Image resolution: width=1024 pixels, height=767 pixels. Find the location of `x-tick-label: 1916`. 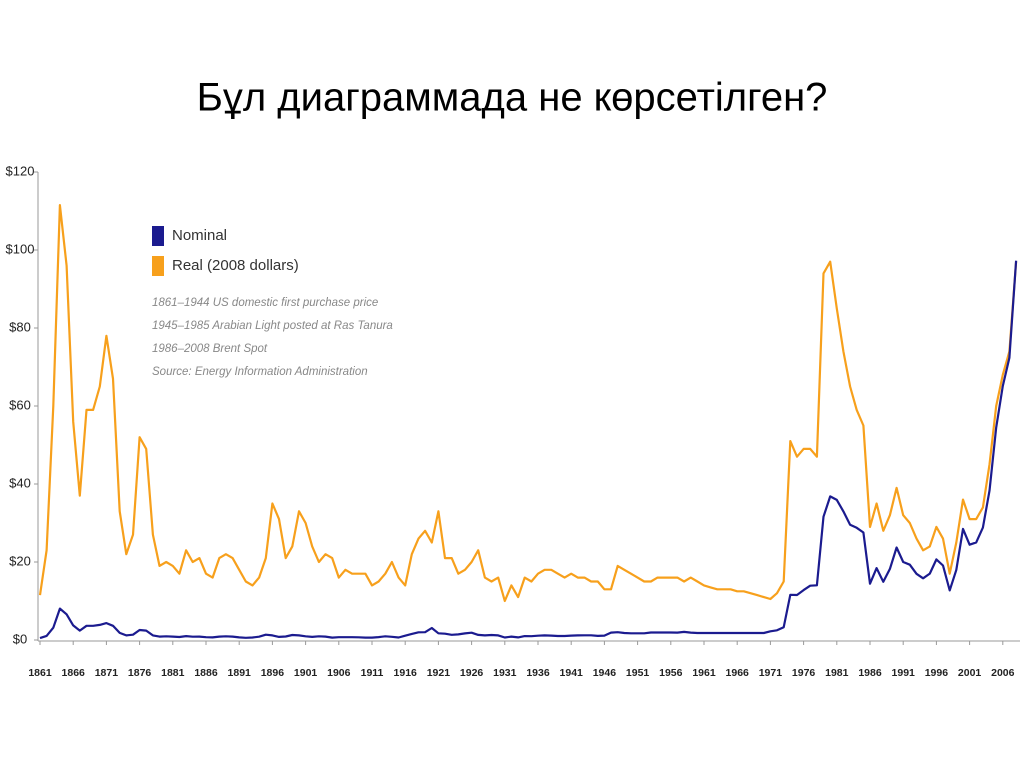

x-tick-label: 1916 is located at coordinates (406, 673).